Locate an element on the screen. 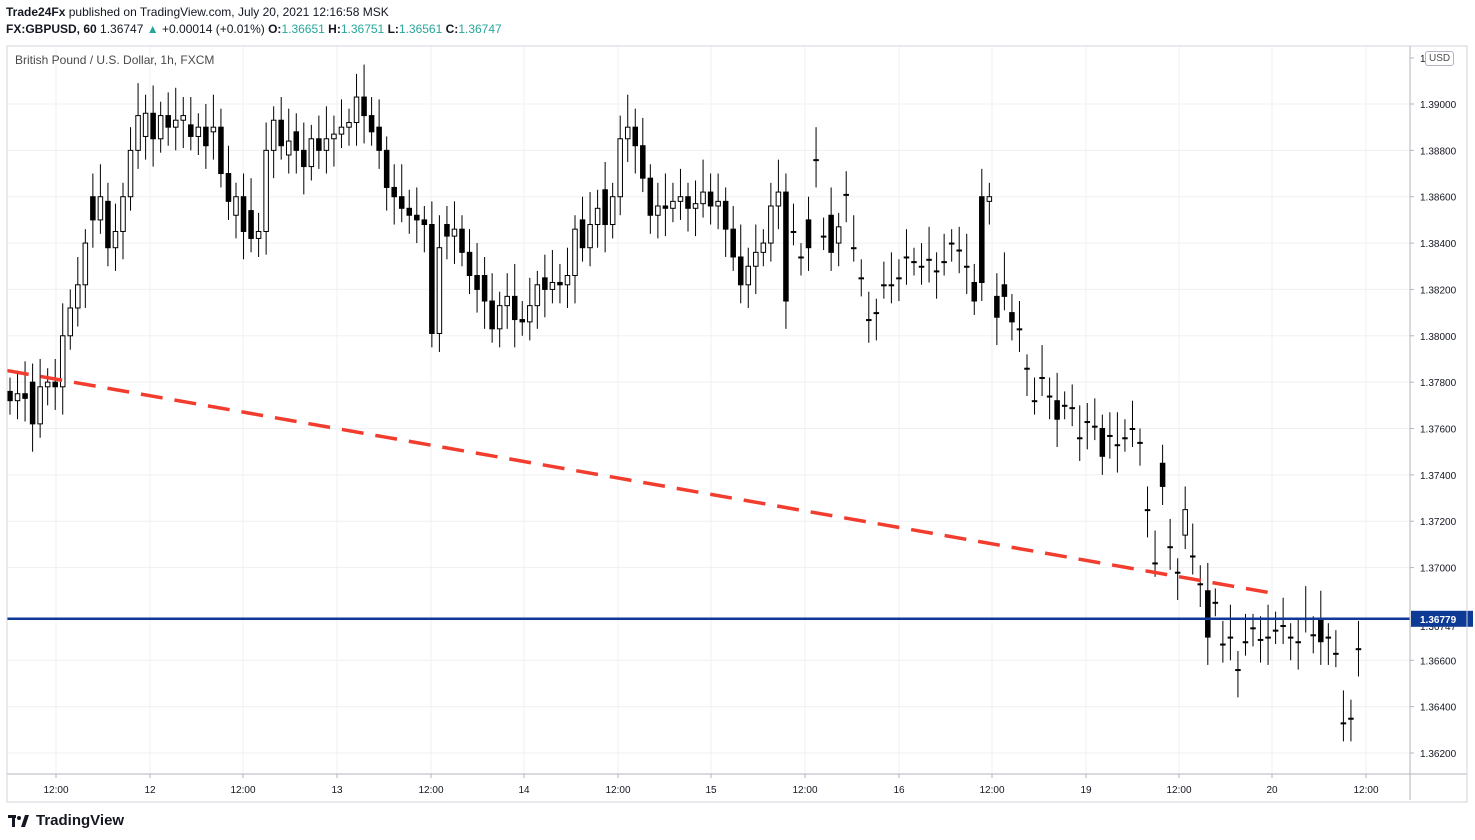  high-label: H: is located at coordinates (334, 29).